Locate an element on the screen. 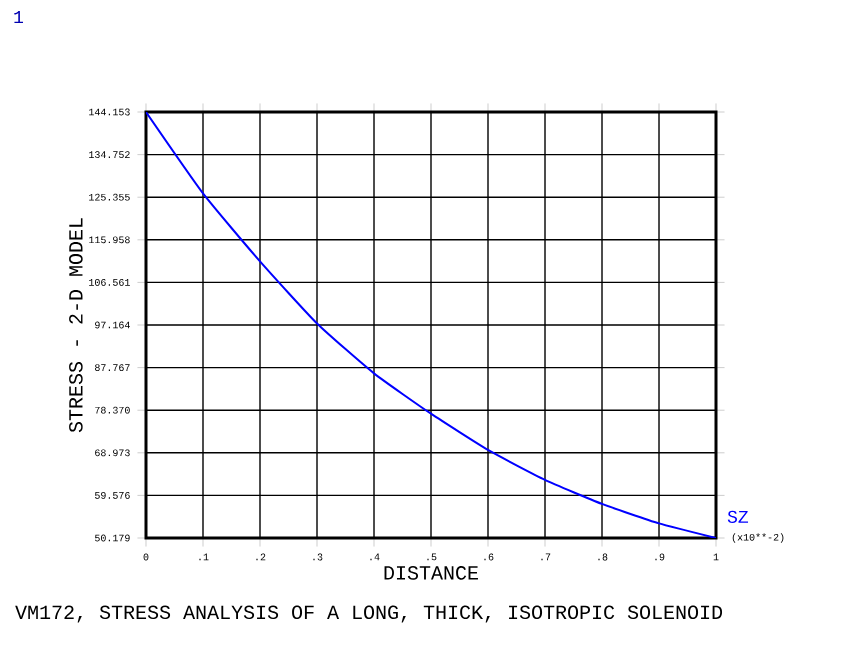 The height and width of the screenshot is (648, 862). text: 1 is located at coordinates (19, 17).